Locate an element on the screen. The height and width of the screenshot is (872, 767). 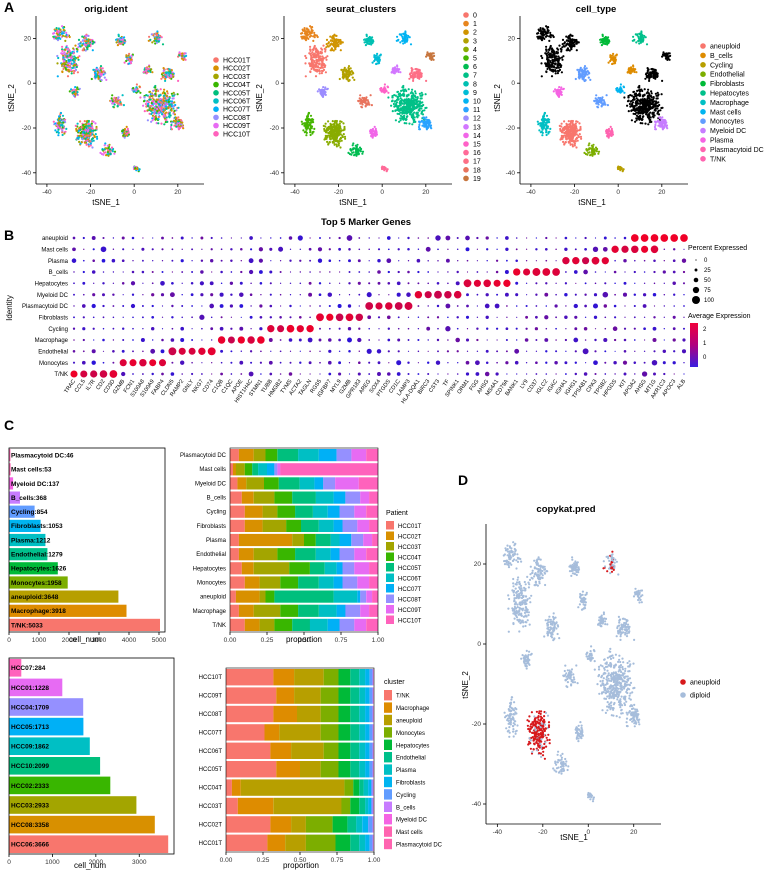
y-tick-label: -20 is located at coordinates (275, 128).